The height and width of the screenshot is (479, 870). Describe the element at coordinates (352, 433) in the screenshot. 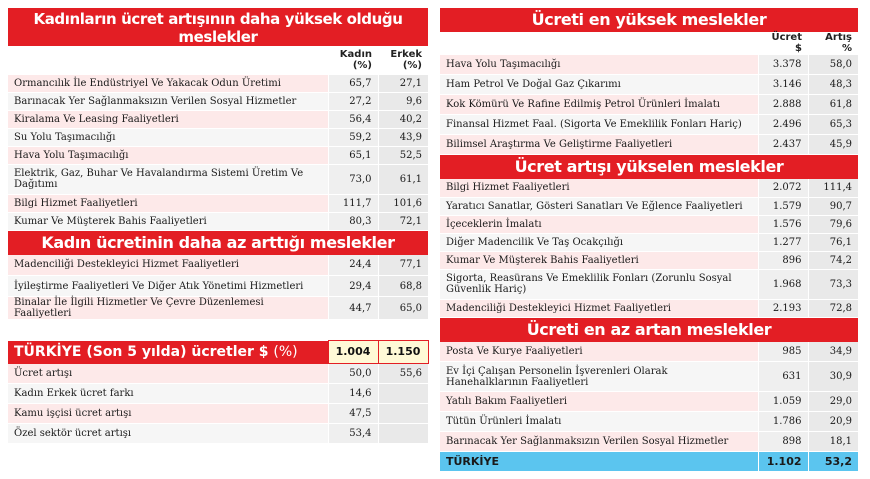

I see `row-value: 53,4` at that location.